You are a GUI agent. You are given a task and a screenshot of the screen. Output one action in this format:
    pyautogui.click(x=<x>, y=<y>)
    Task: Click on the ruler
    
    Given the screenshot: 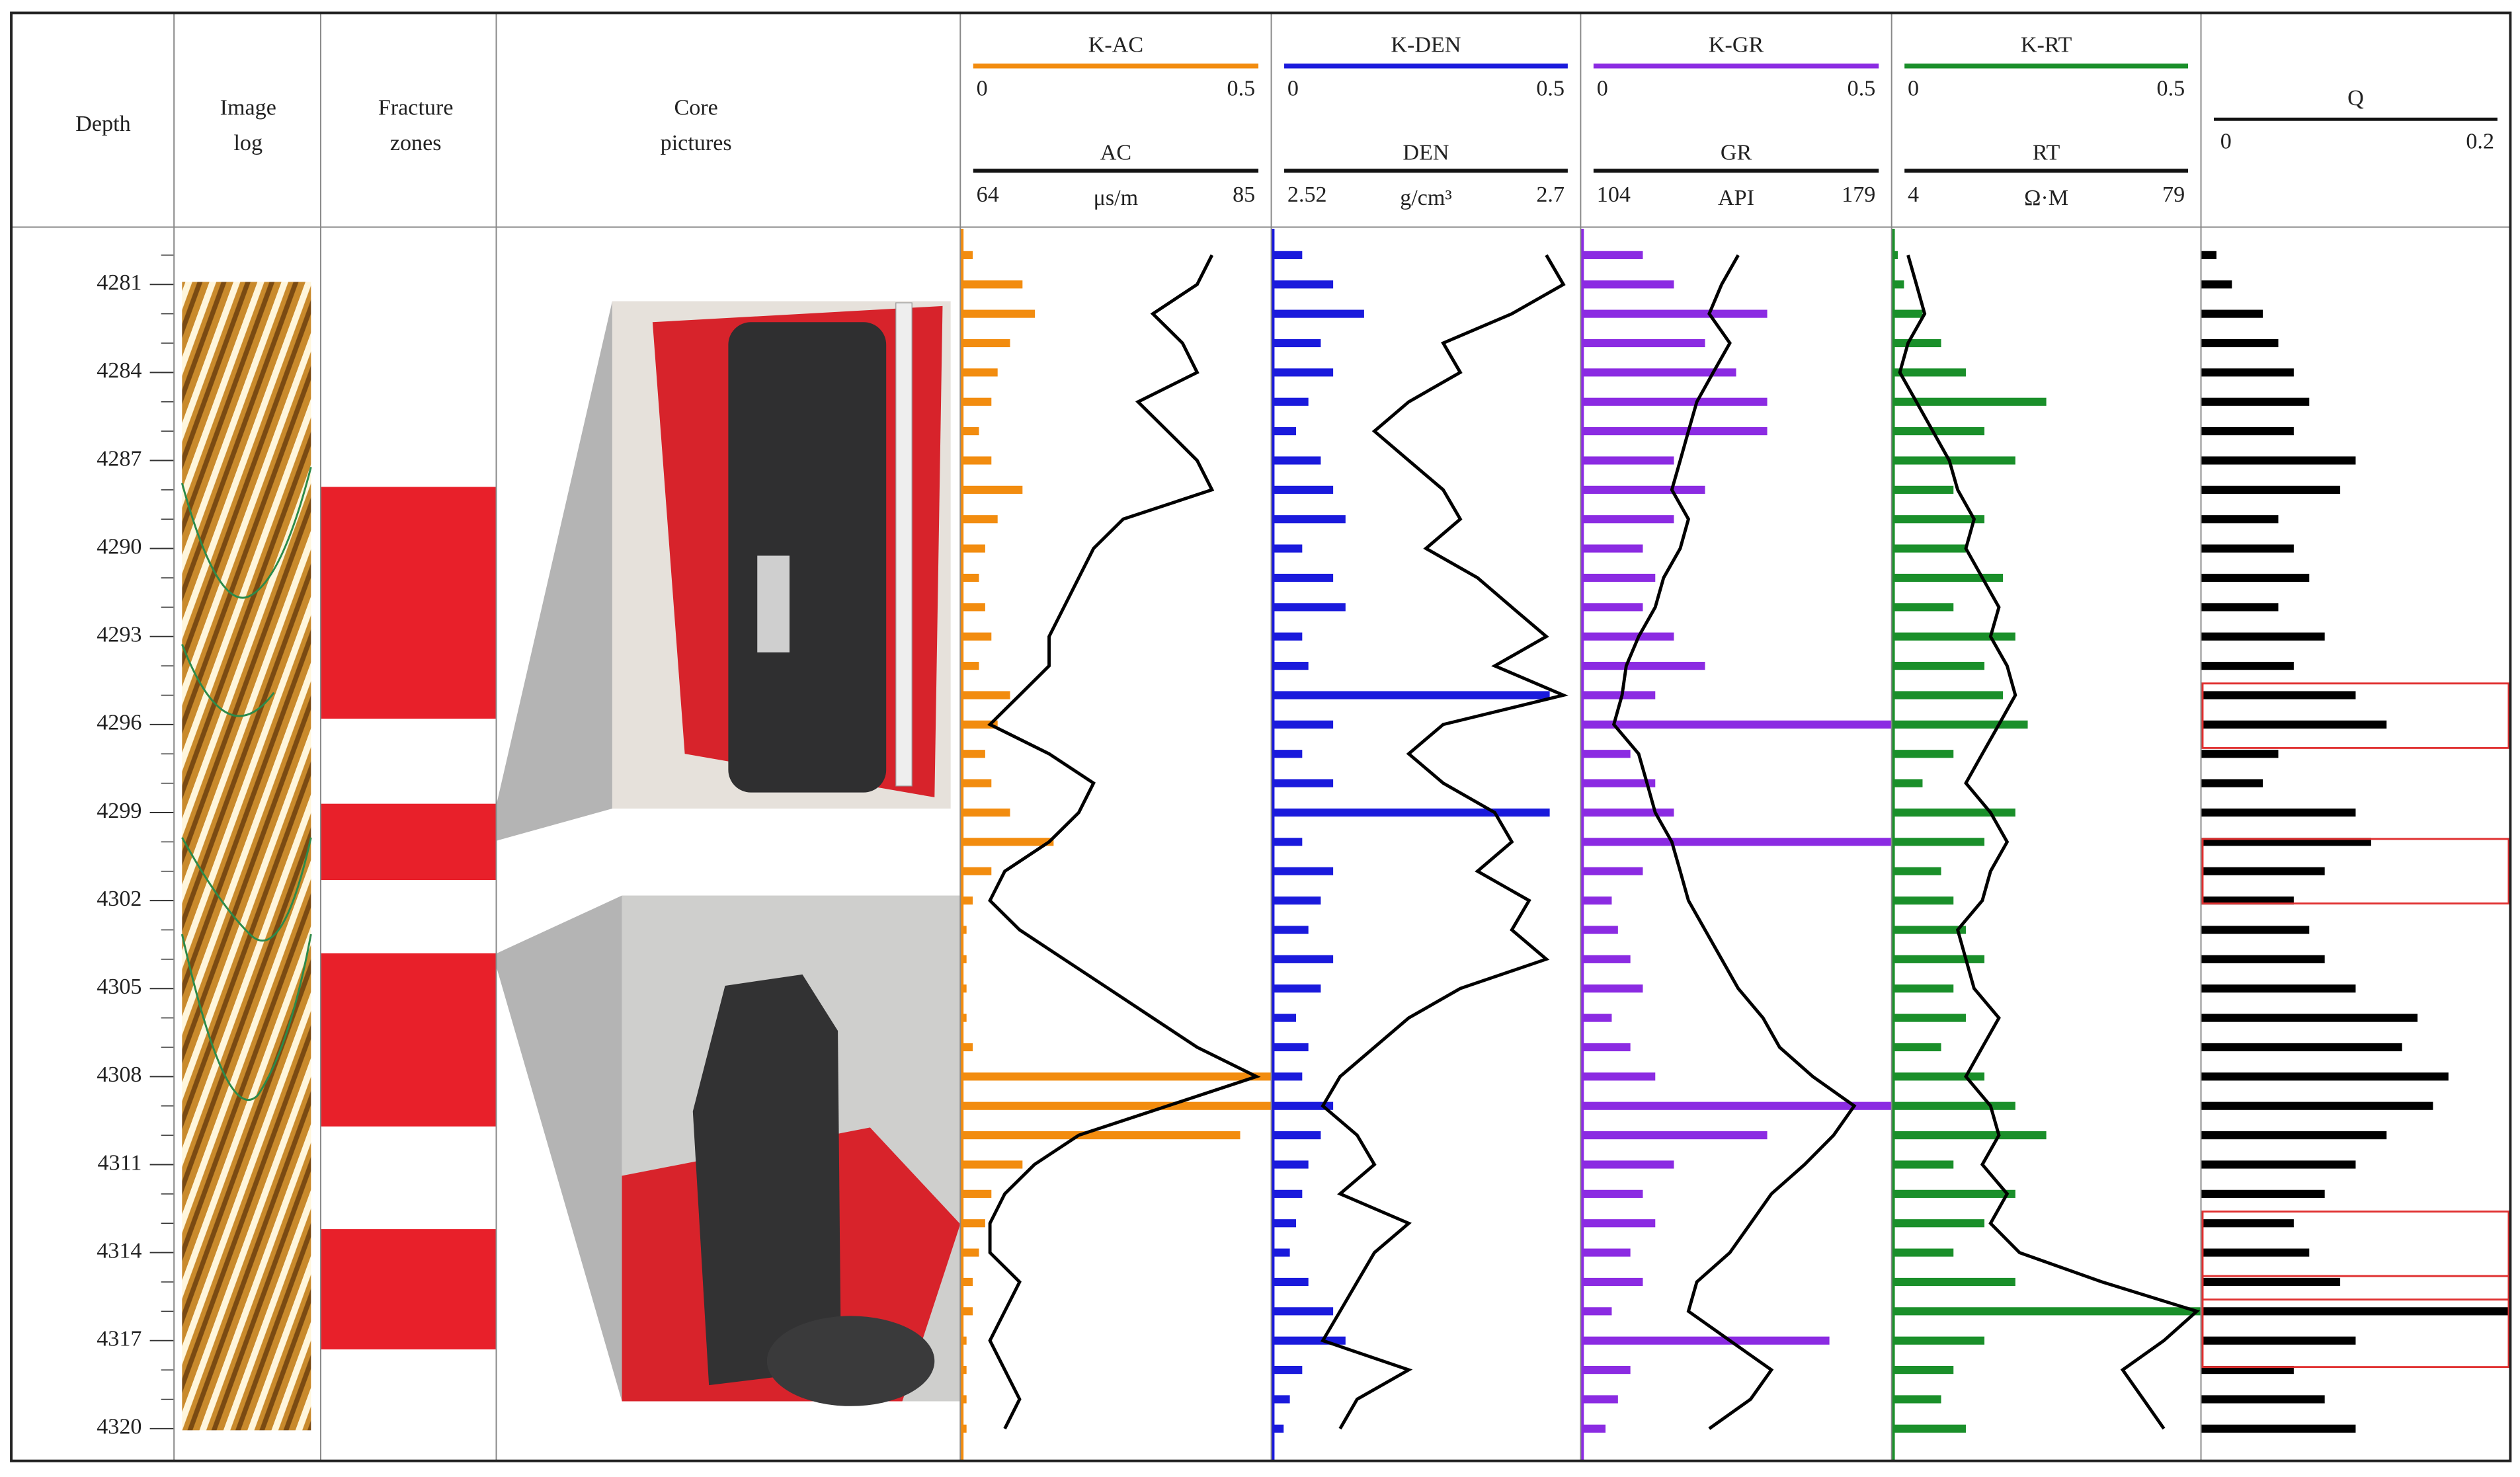 What is the action you would take?
    pyautogui.click(x=904, y=544)
    